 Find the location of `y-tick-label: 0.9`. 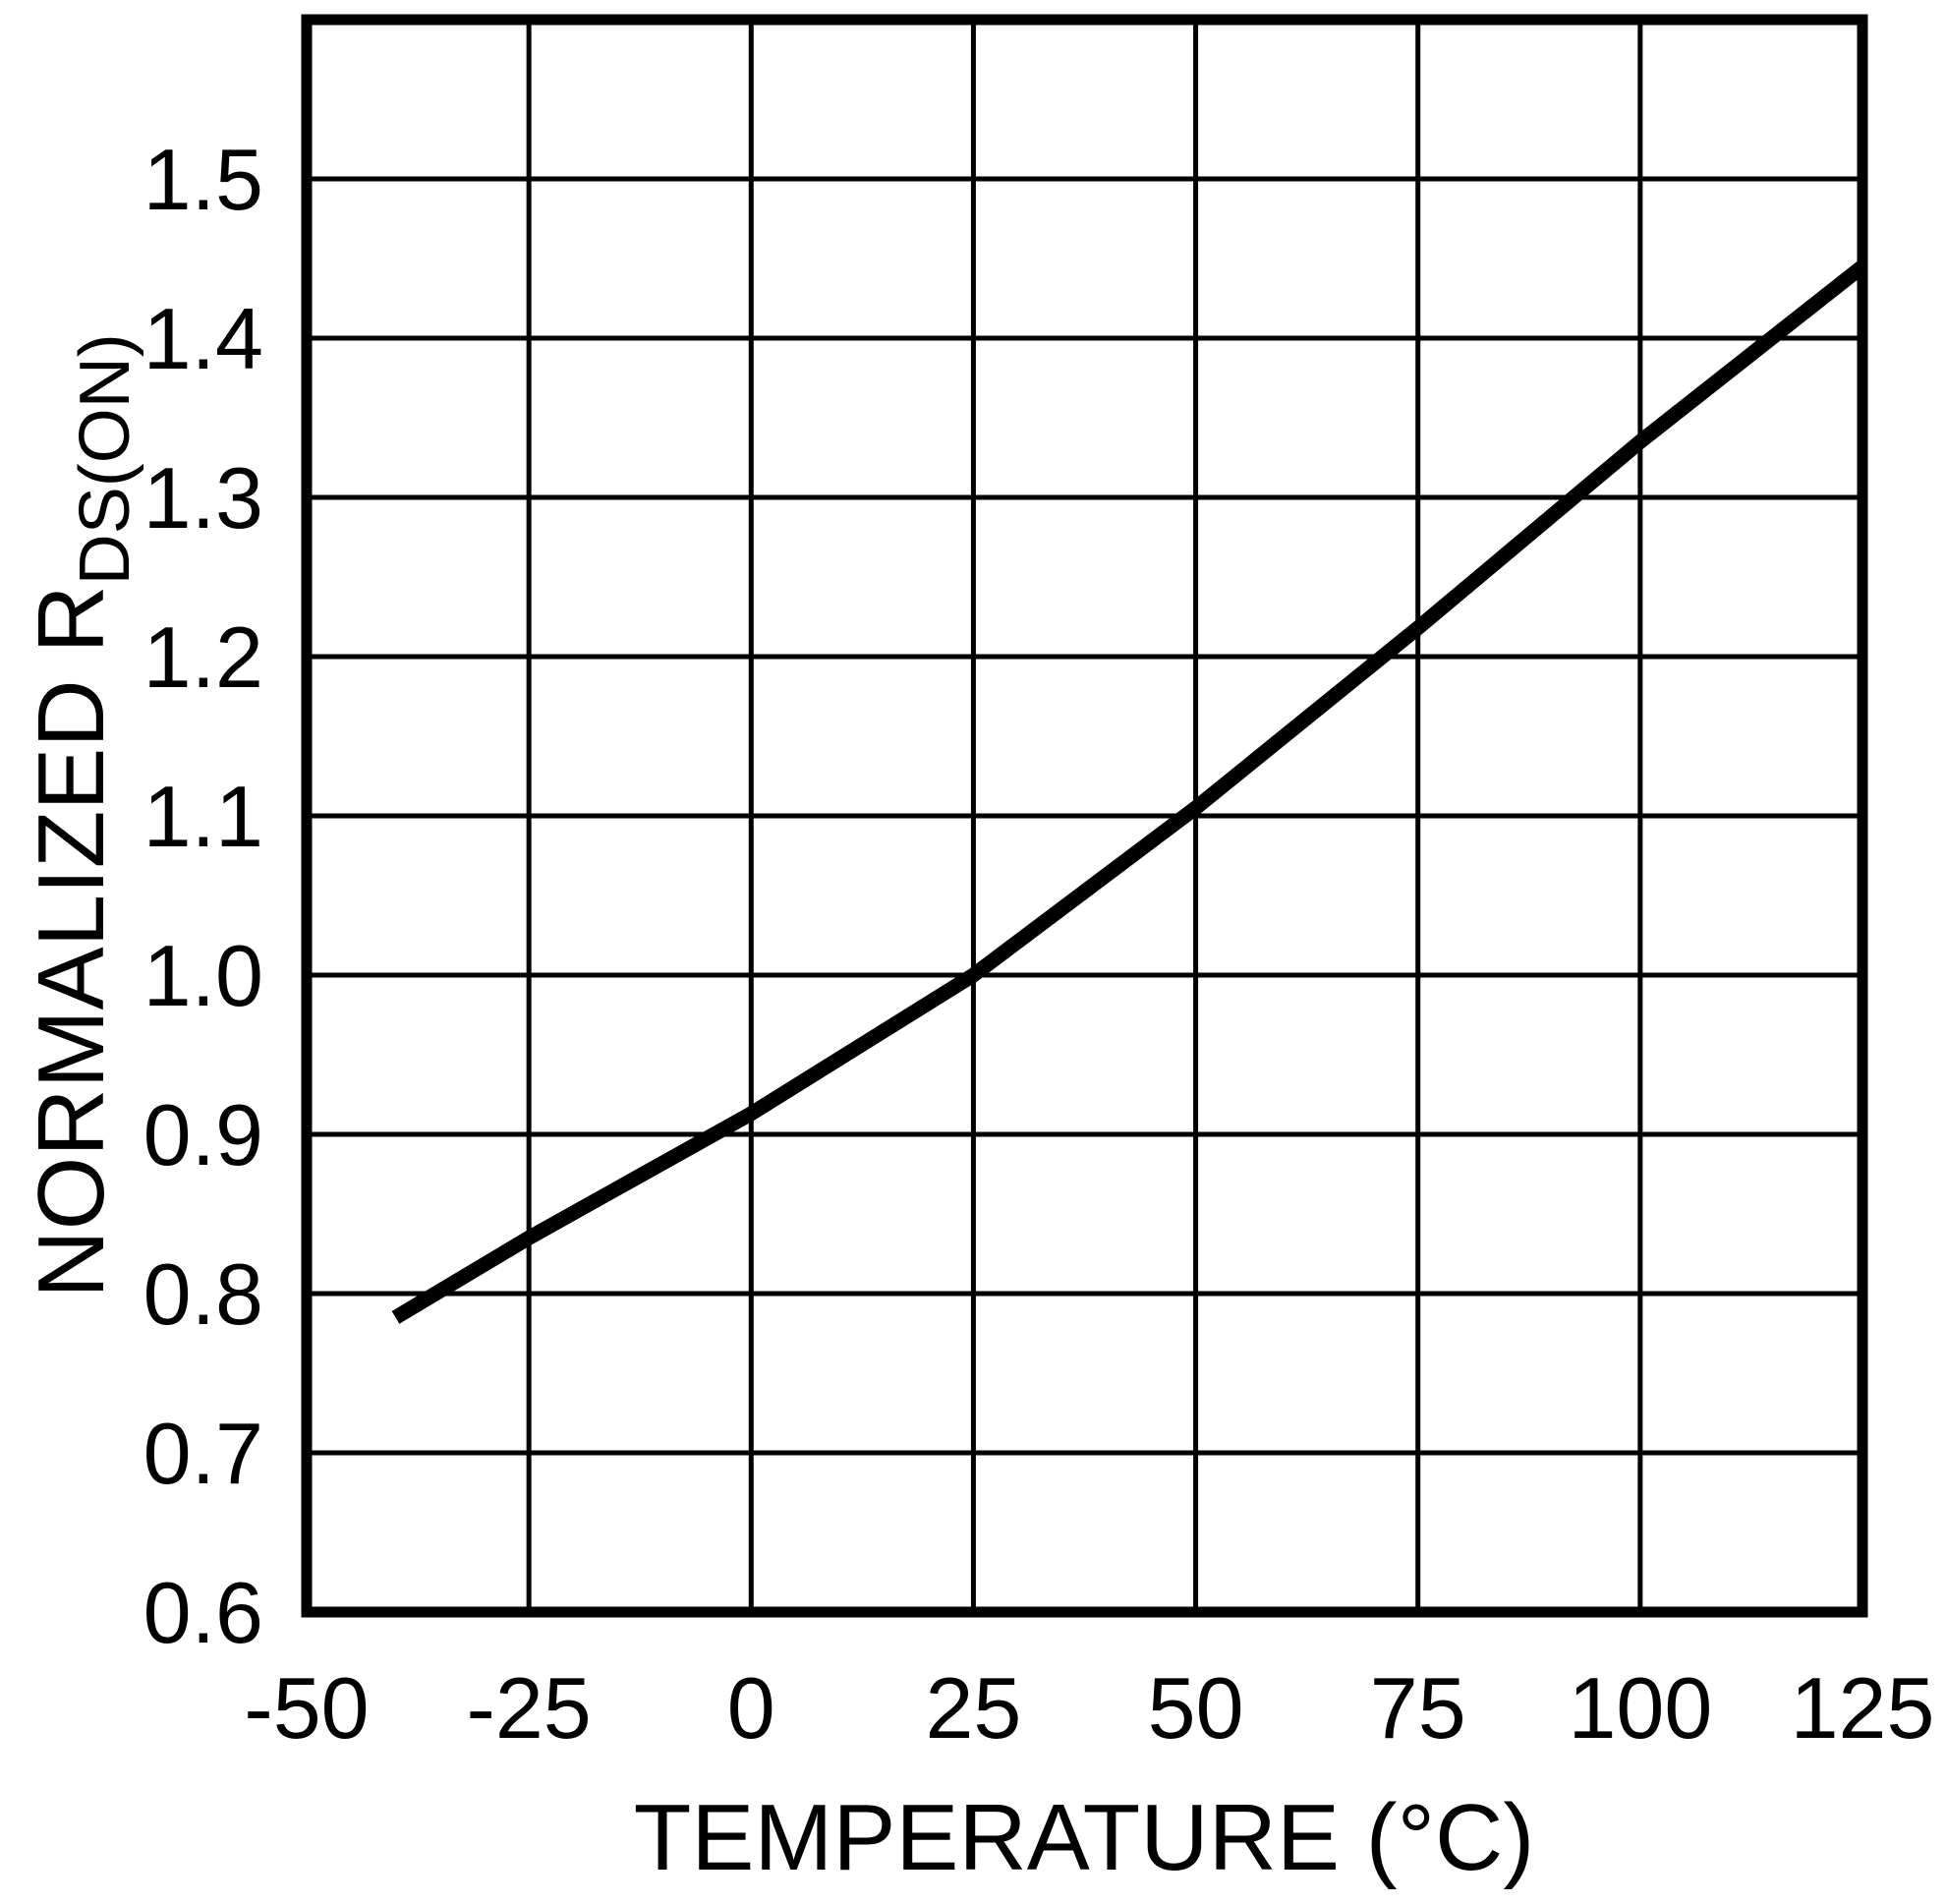

y-tick-label: 0.9 is located at coordinates (203, 1134).